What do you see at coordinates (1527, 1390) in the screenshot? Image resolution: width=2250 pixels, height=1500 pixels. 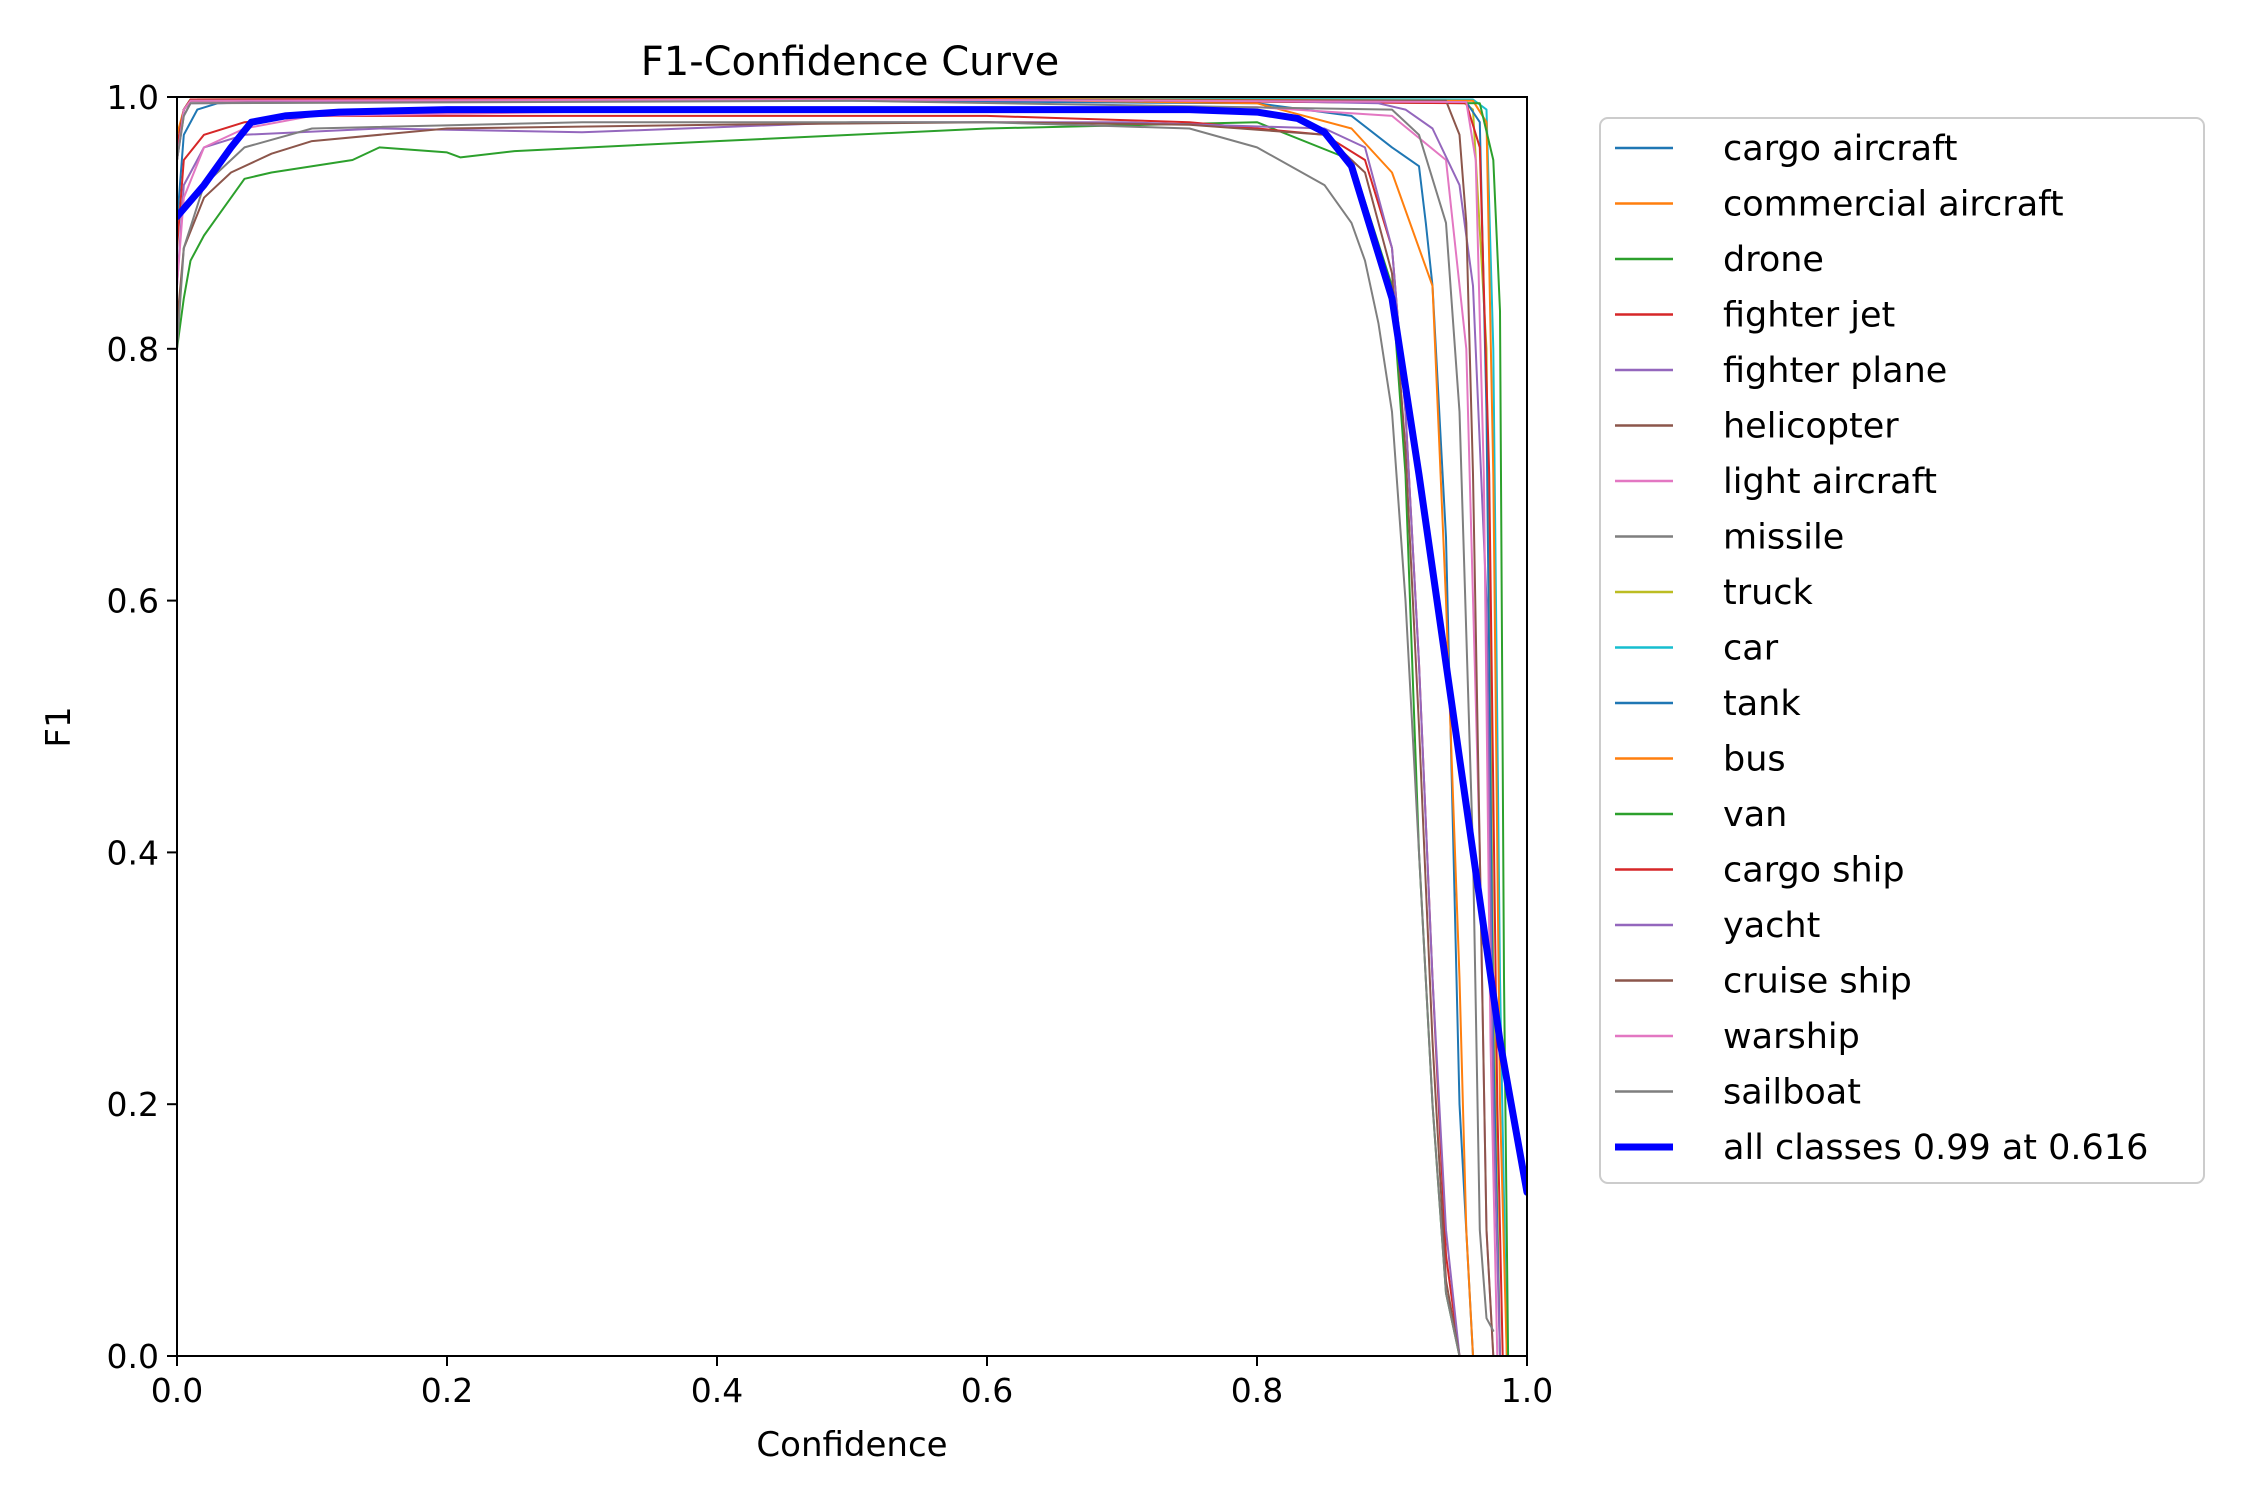 I see `x-tick-label-5: 1.0` at bounding box center [1527, 1390].